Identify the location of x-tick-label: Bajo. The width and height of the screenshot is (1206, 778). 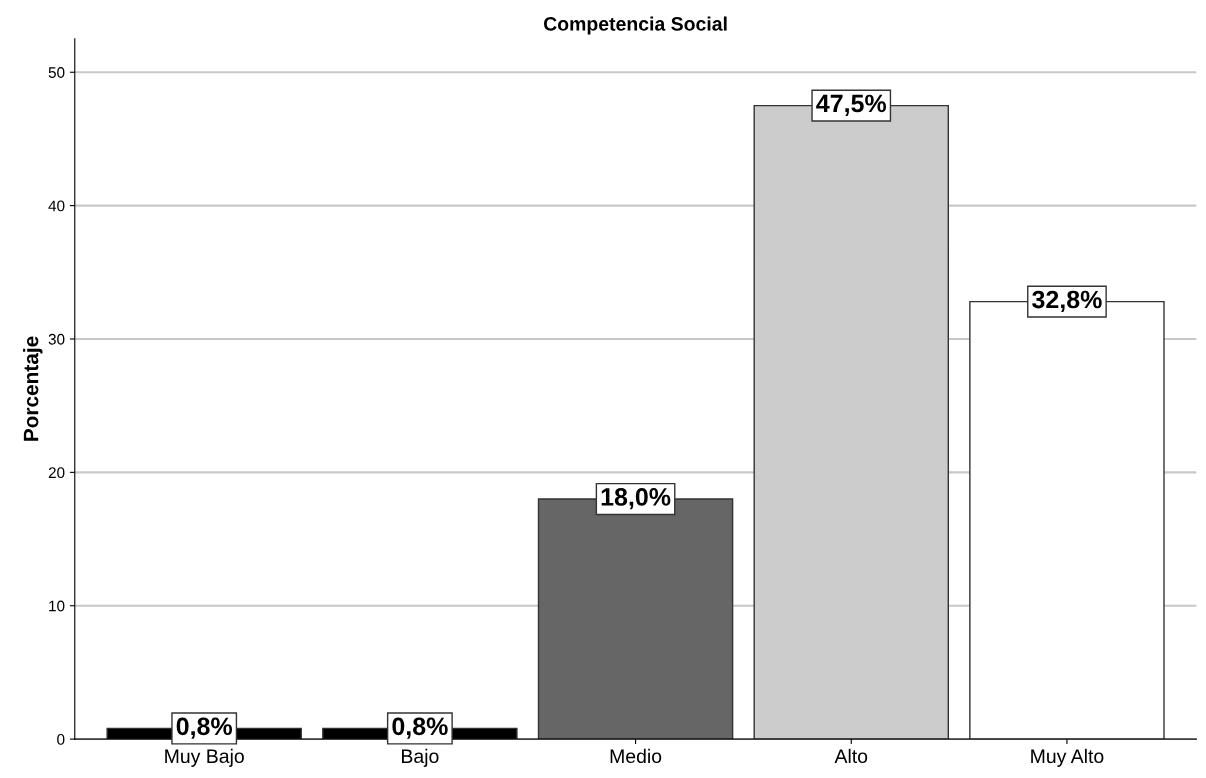
(420, 757).